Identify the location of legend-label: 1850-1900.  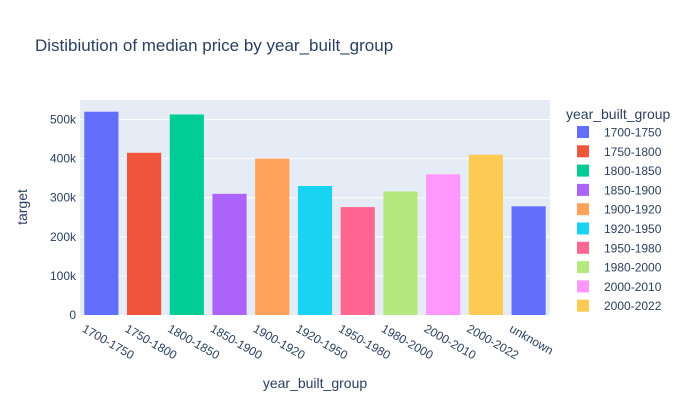
(633, 190).